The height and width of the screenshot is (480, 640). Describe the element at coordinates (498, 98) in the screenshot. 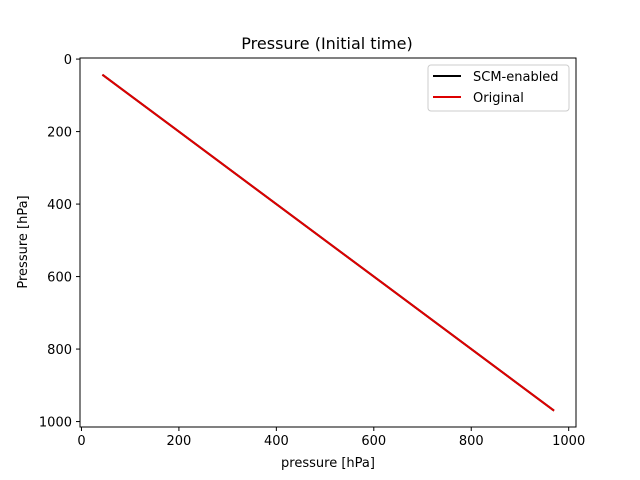

I see `legend-label-original: Original` at that location.